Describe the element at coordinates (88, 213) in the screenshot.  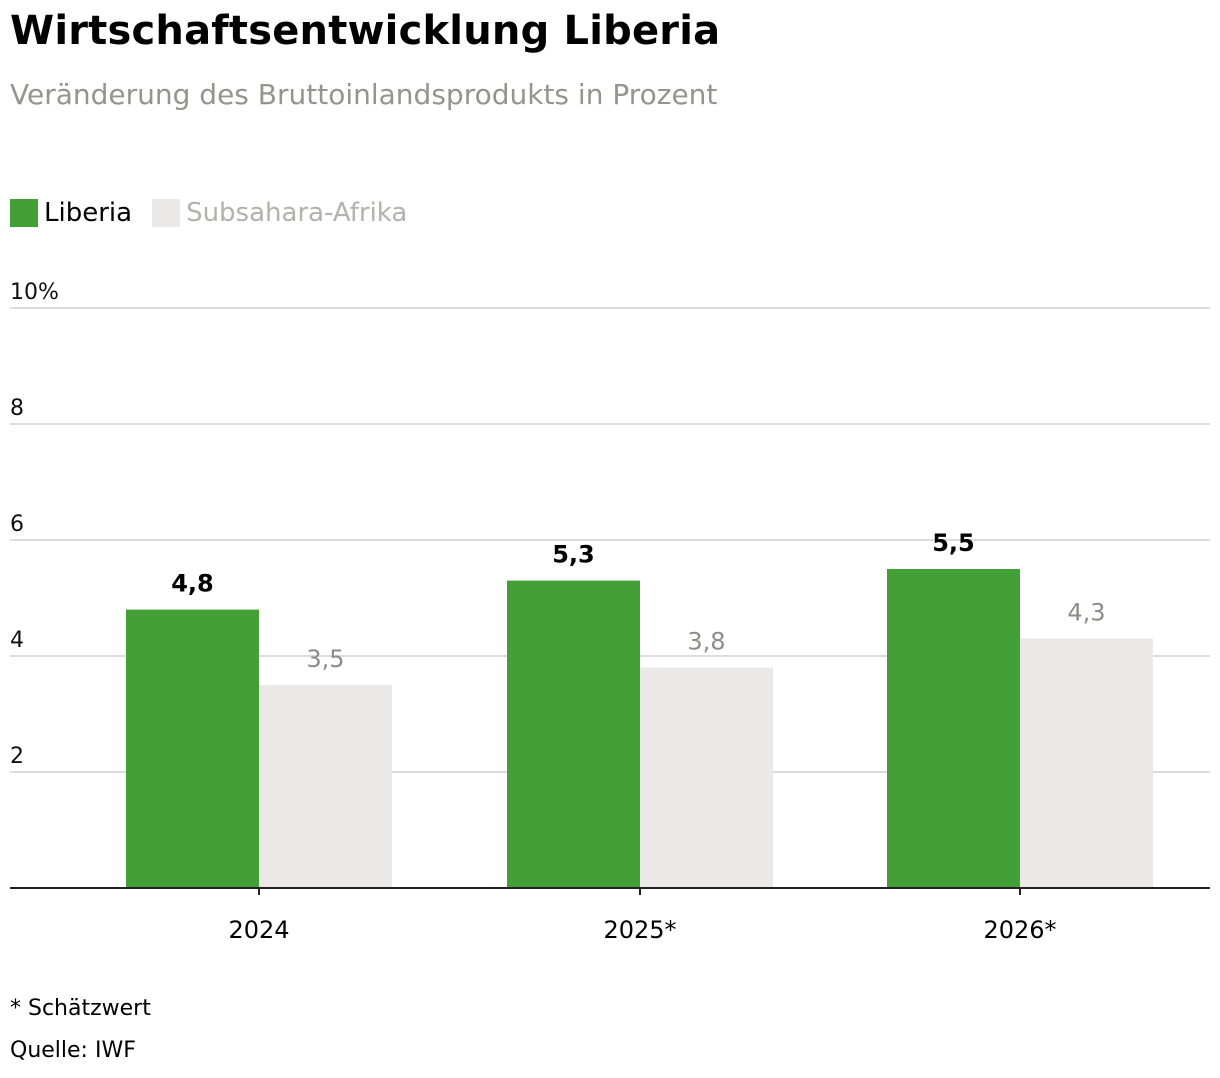
I see `legend-label-liberia: Liberia` at that location.